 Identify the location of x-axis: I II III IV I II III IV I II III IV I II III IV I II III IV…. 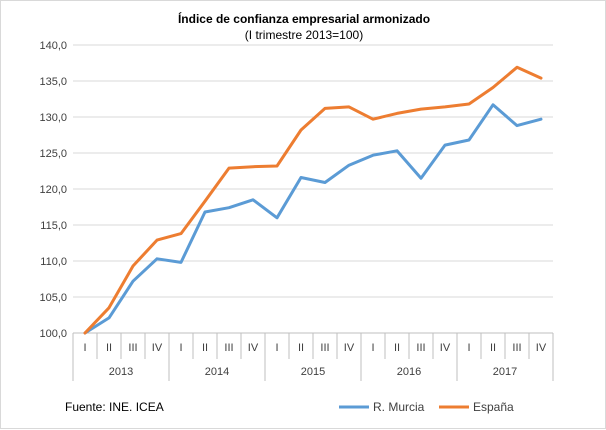
(313, 356).